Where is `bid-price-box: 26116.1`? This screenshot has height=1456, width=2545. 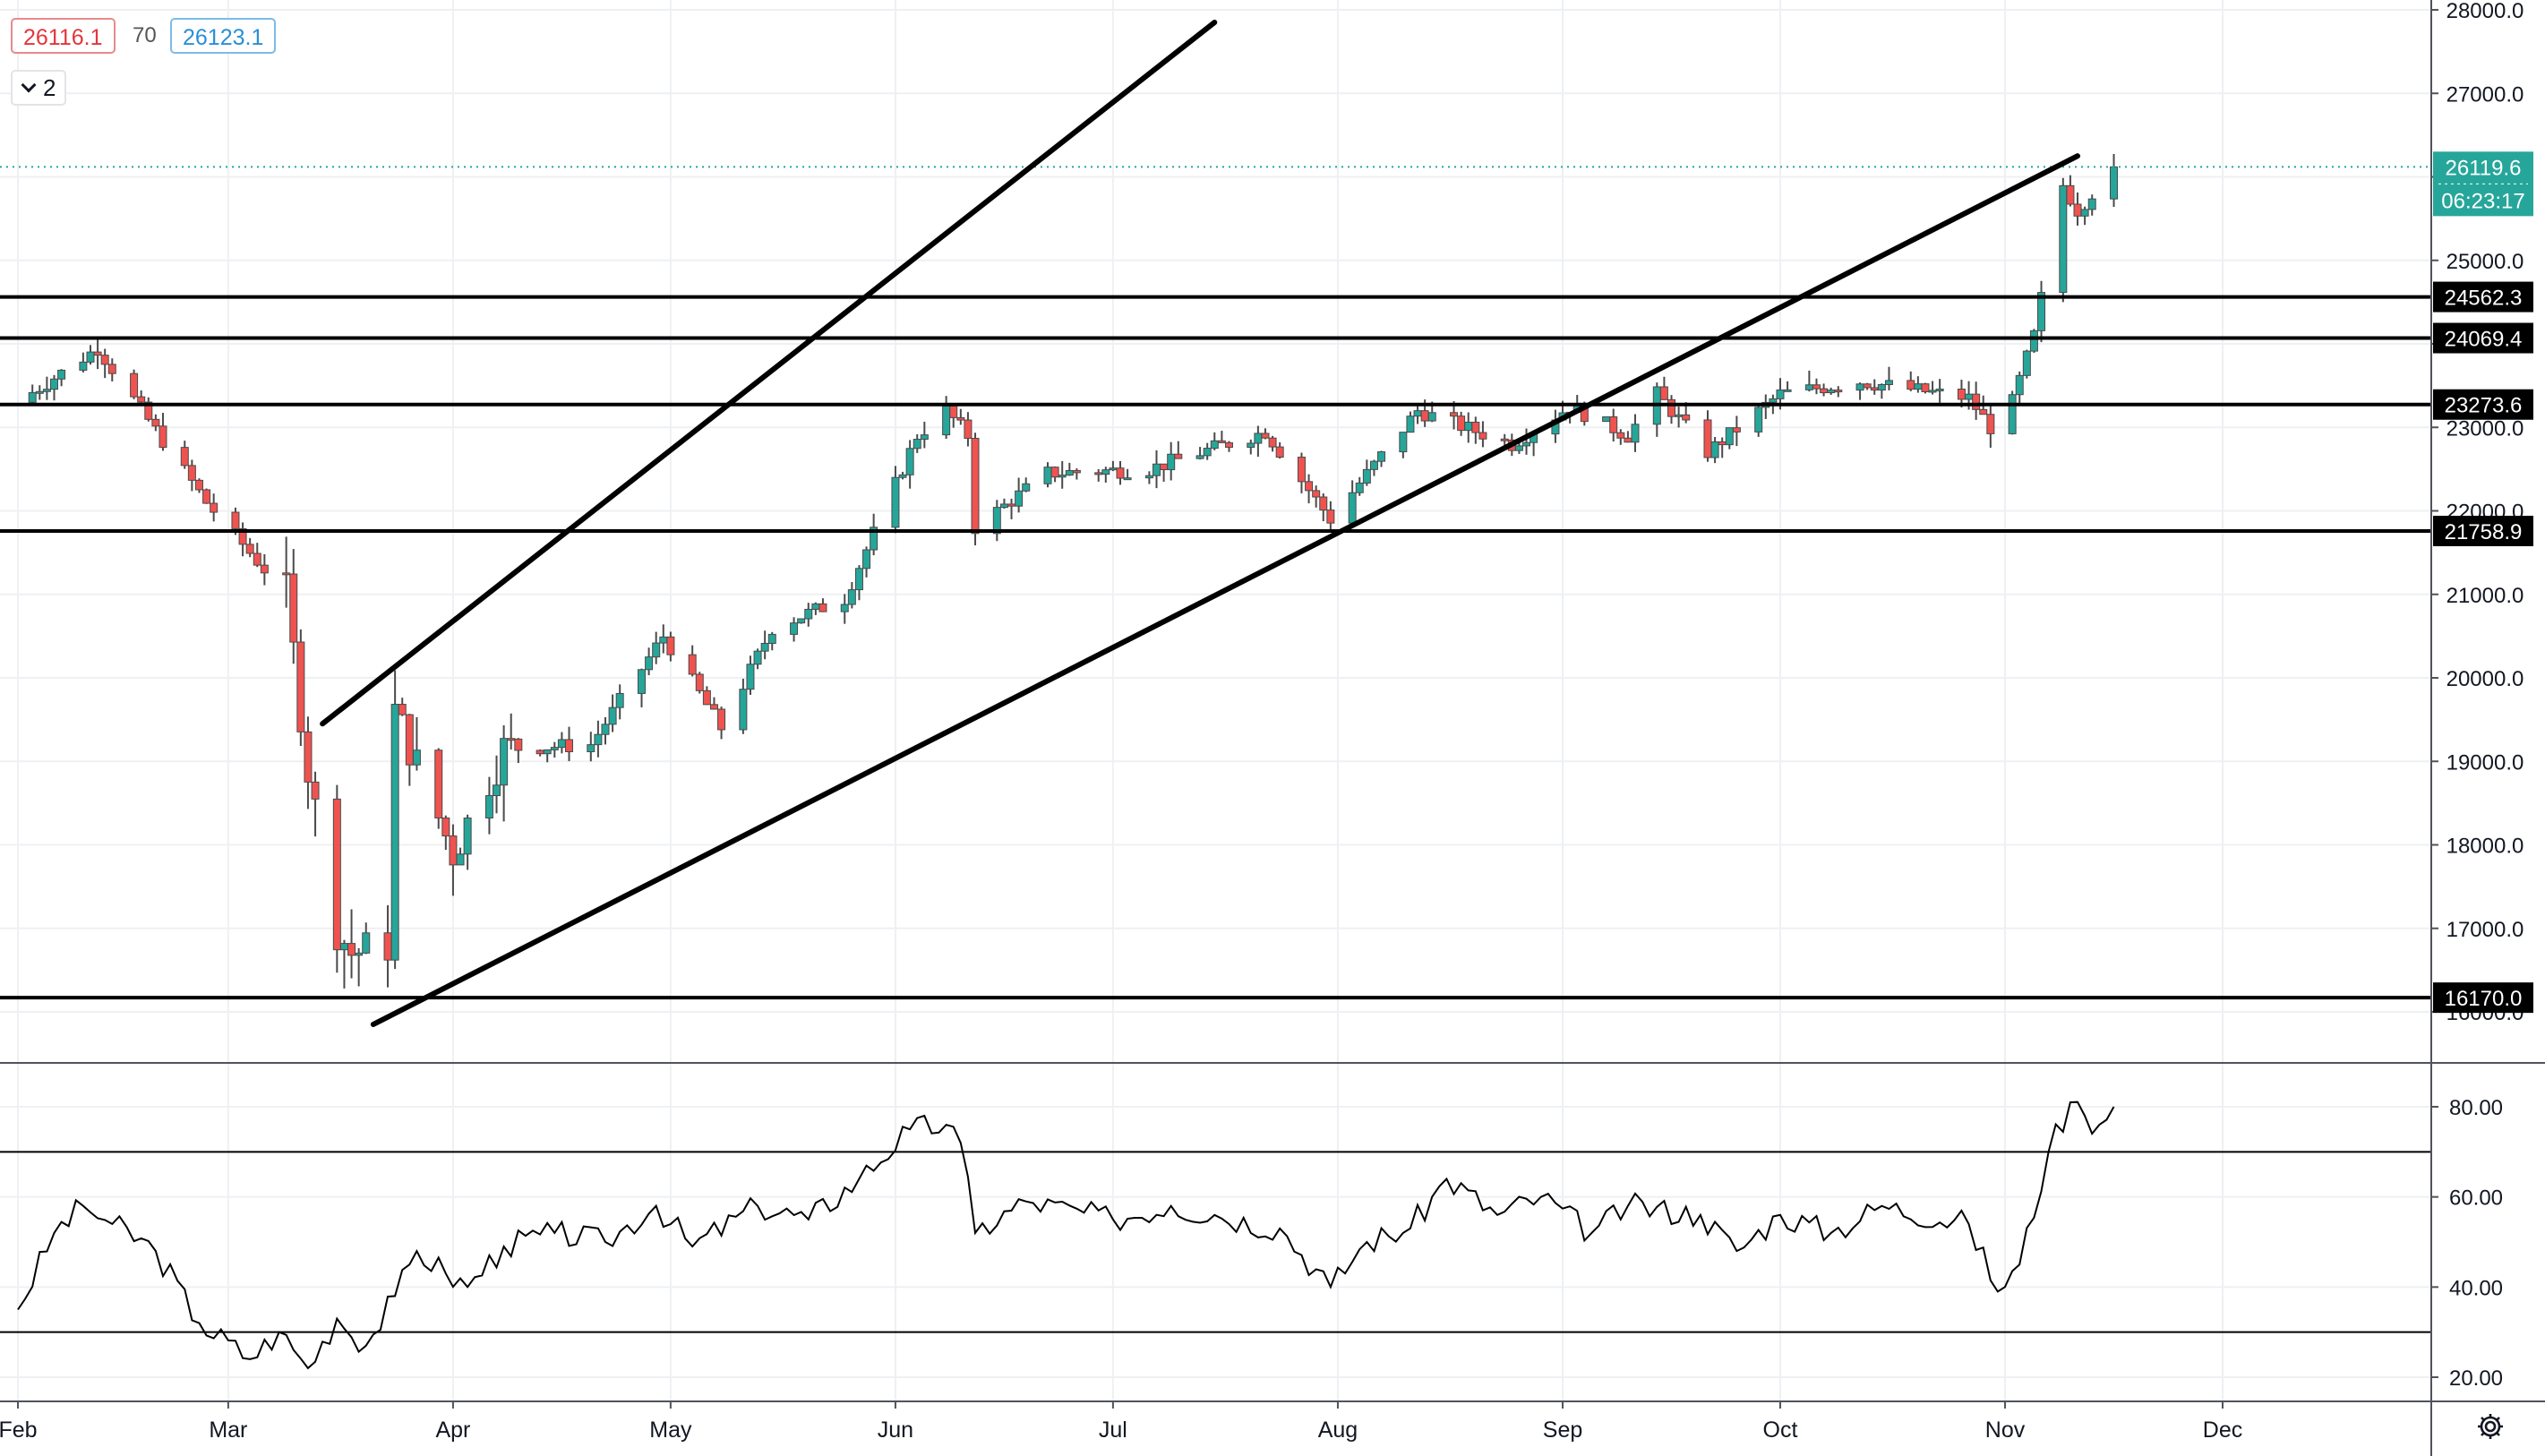
bid-price-box: 26116.1 is located at coordinates (63, 36).